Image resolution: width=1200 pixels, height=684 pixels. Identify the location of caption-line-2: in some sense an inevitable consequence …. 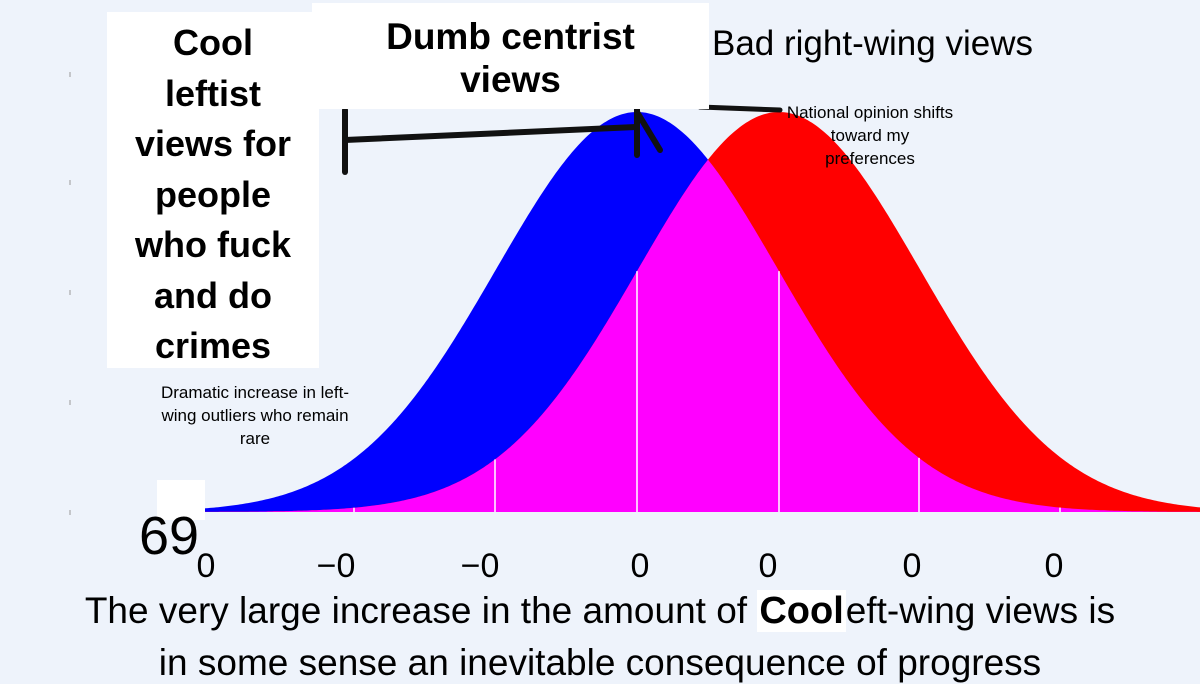
(600, 663).